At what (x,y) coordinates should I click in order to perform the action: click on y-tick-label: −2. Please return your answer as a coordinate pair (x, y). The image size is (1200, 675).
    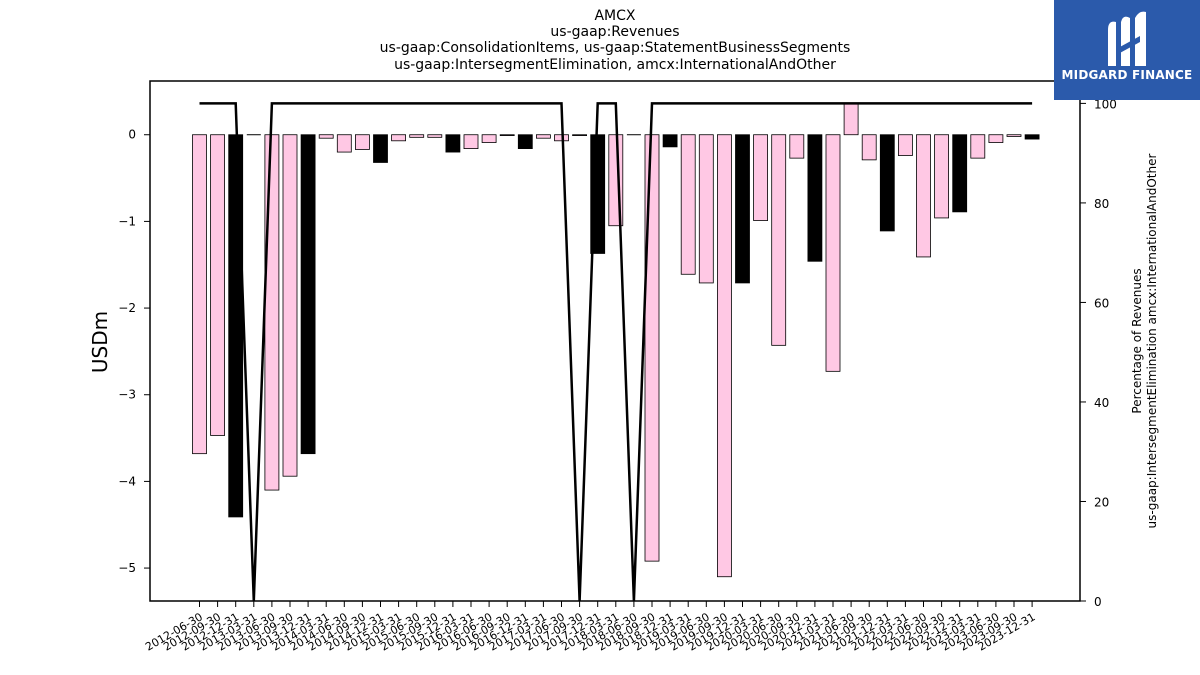
    Looking at the image, I should click on (127, 308).